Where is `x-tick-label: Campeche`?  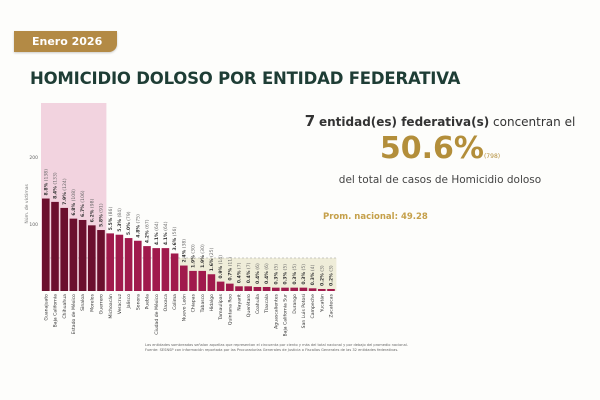 x-tick-label: Campeche is located at coordinates (313, 306).